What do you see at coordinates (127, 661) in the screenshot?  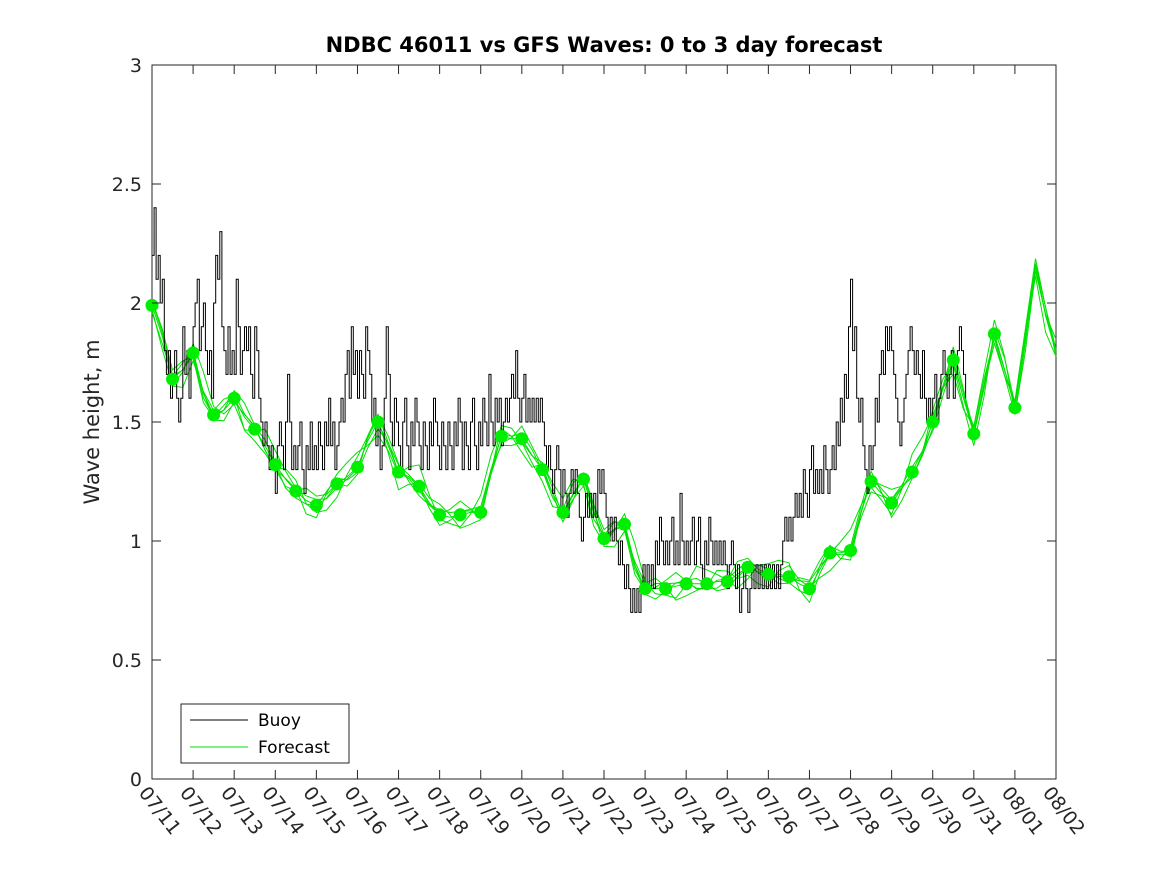 I see `y-tick-label: 0.5` at bounding box center [127, 661].